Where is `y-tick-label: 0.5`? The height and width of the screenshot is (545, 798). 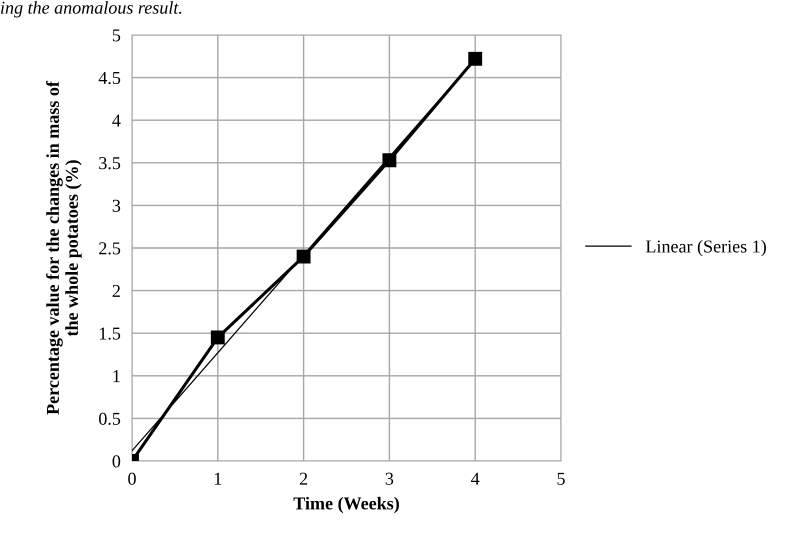 y-tick-label: 0.5 is located at coordinates (109, 418).